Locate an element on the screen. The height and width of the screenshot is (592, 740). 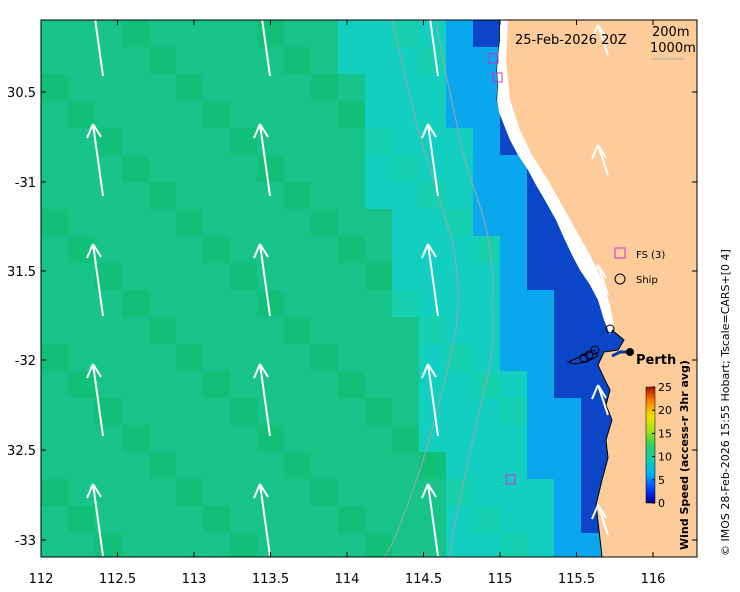
svg-text: 113.5 is located at coordinates (270, 579).